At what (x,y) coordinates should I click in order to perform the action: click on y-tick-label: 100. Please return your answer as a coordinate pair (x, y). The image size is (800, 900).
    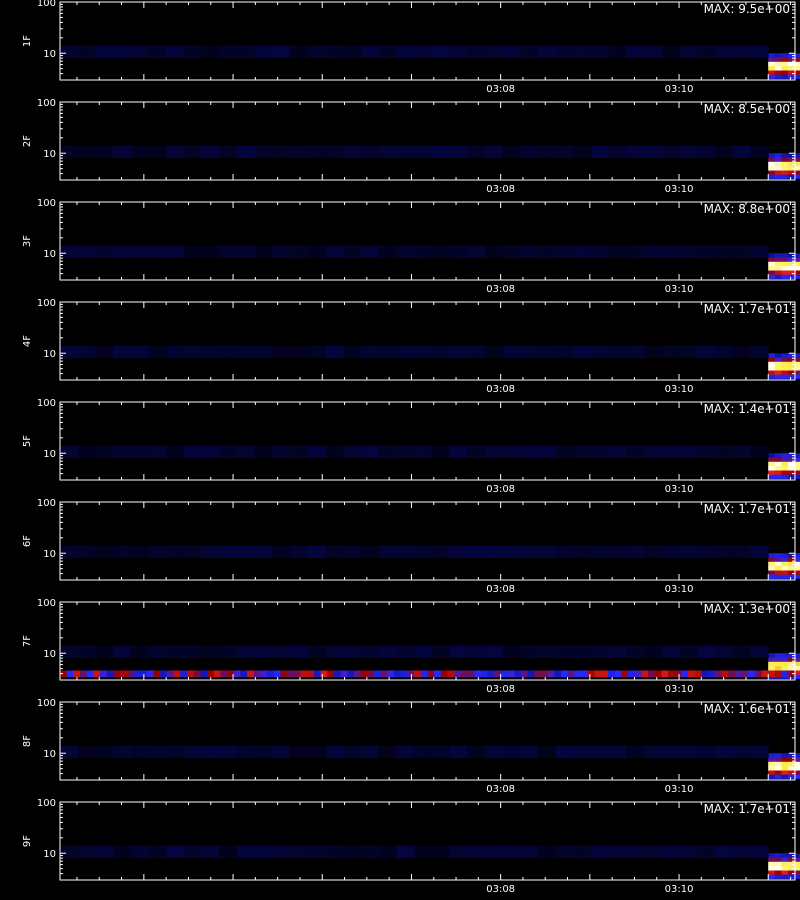
    Looking at the image, I should click on (46, 503).